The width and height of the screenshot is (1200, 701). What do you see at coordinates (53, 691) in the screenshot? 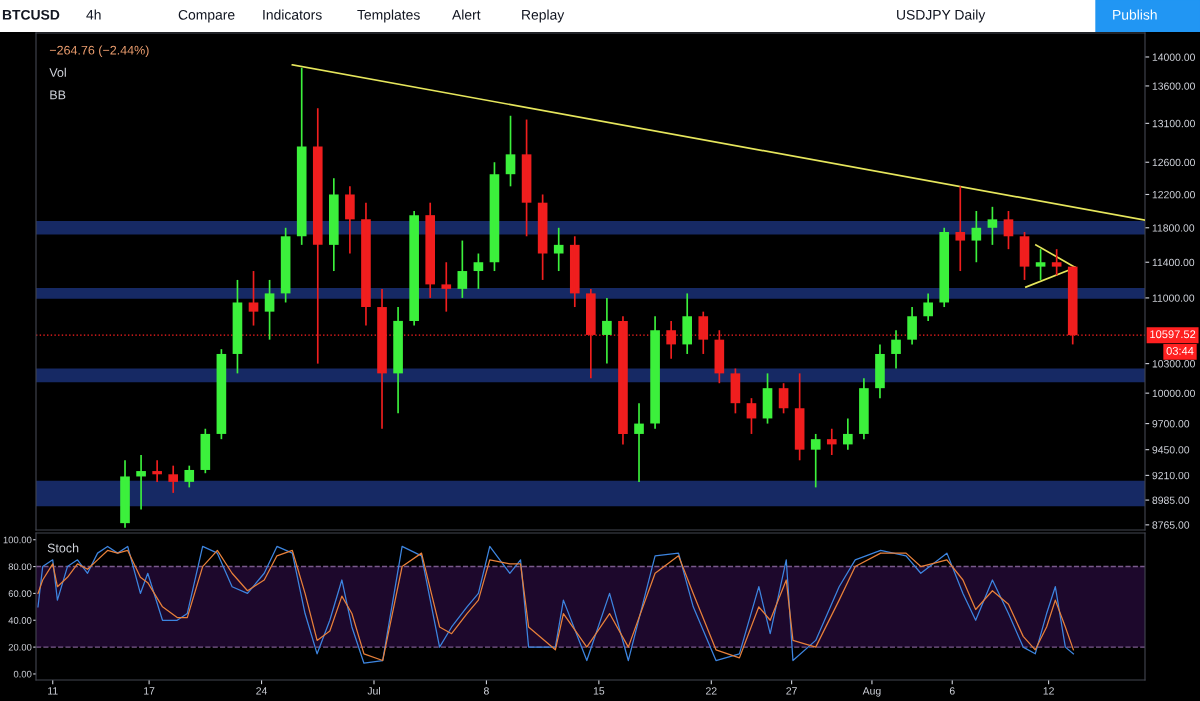
I see `x-tick-label: 11` at bounding box center [53, 691].